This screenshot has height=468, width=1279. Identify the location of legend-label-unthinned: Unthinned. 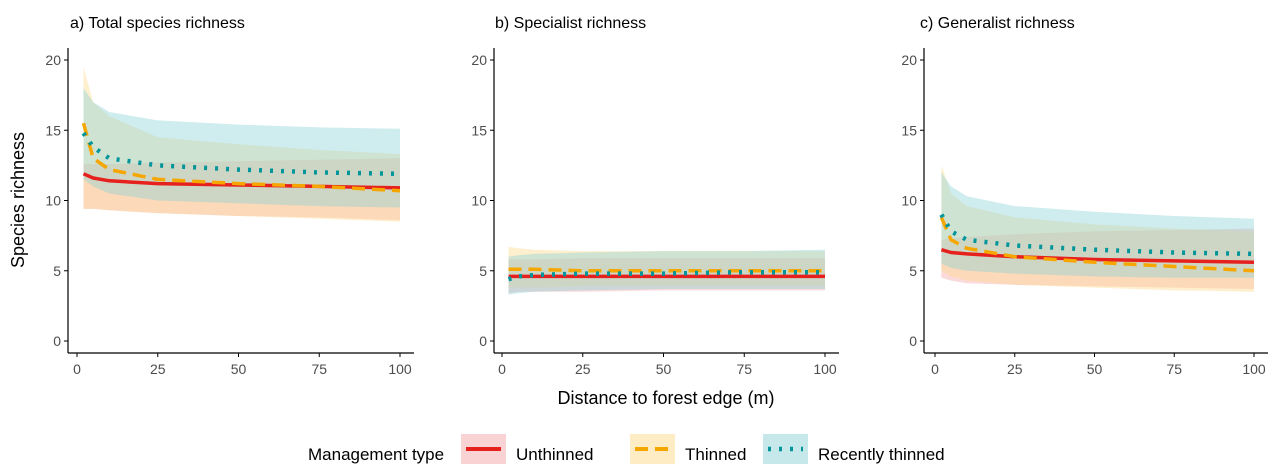
(555, 454).